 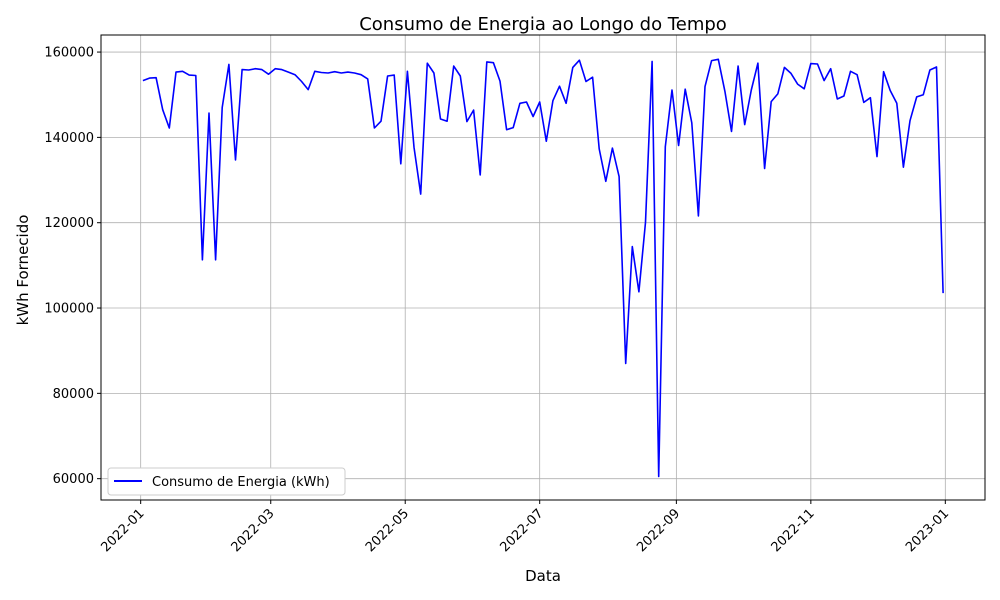 I want to click on y-tick-label: 60000, so click(x=73, y=479).